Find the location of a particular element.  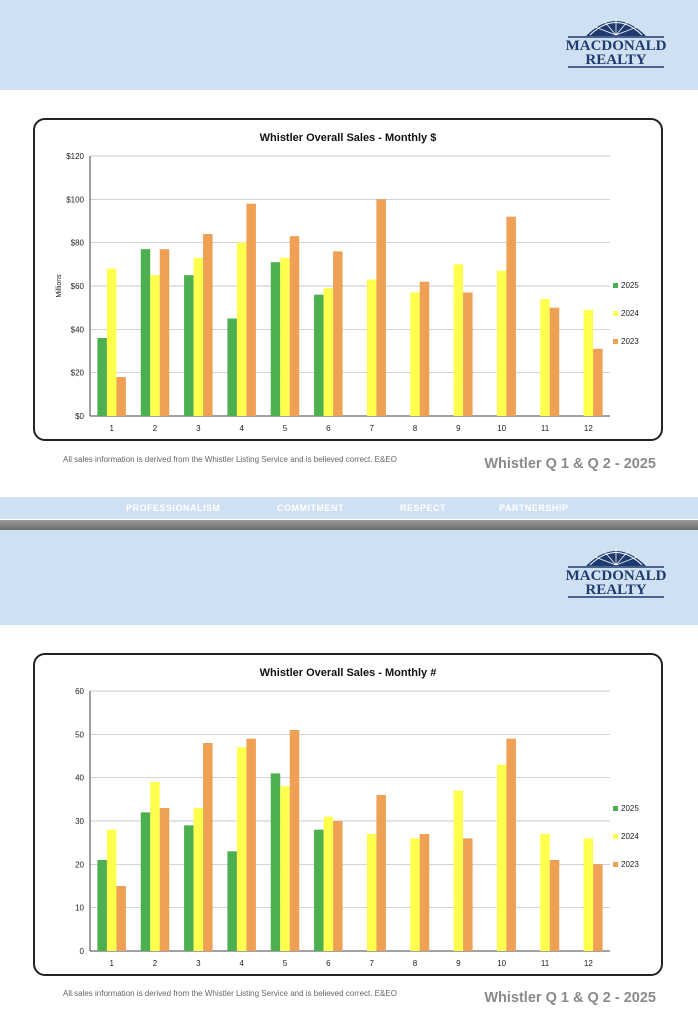

y-tick-label: 30 is located at coordinates (79, 821).